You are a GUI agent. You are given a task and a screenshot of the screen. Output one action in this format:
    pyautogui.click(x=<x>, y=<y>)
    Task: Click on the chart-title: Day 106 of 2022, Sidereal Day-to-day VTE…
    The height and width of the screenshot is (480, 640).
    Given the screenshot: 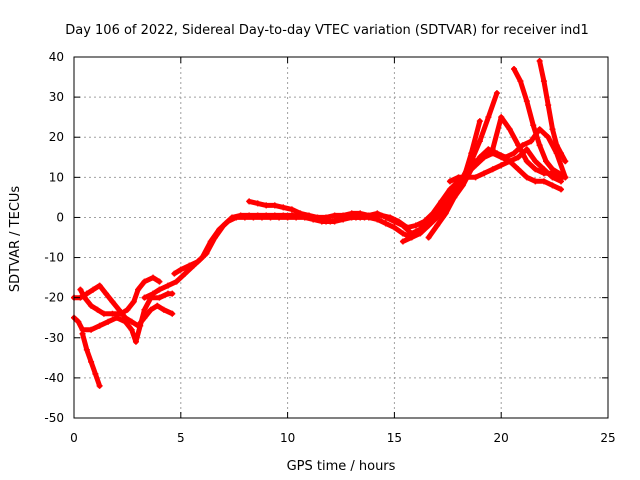 What is the action you would take?
    pyautogui.click(x=327, y=30)
    